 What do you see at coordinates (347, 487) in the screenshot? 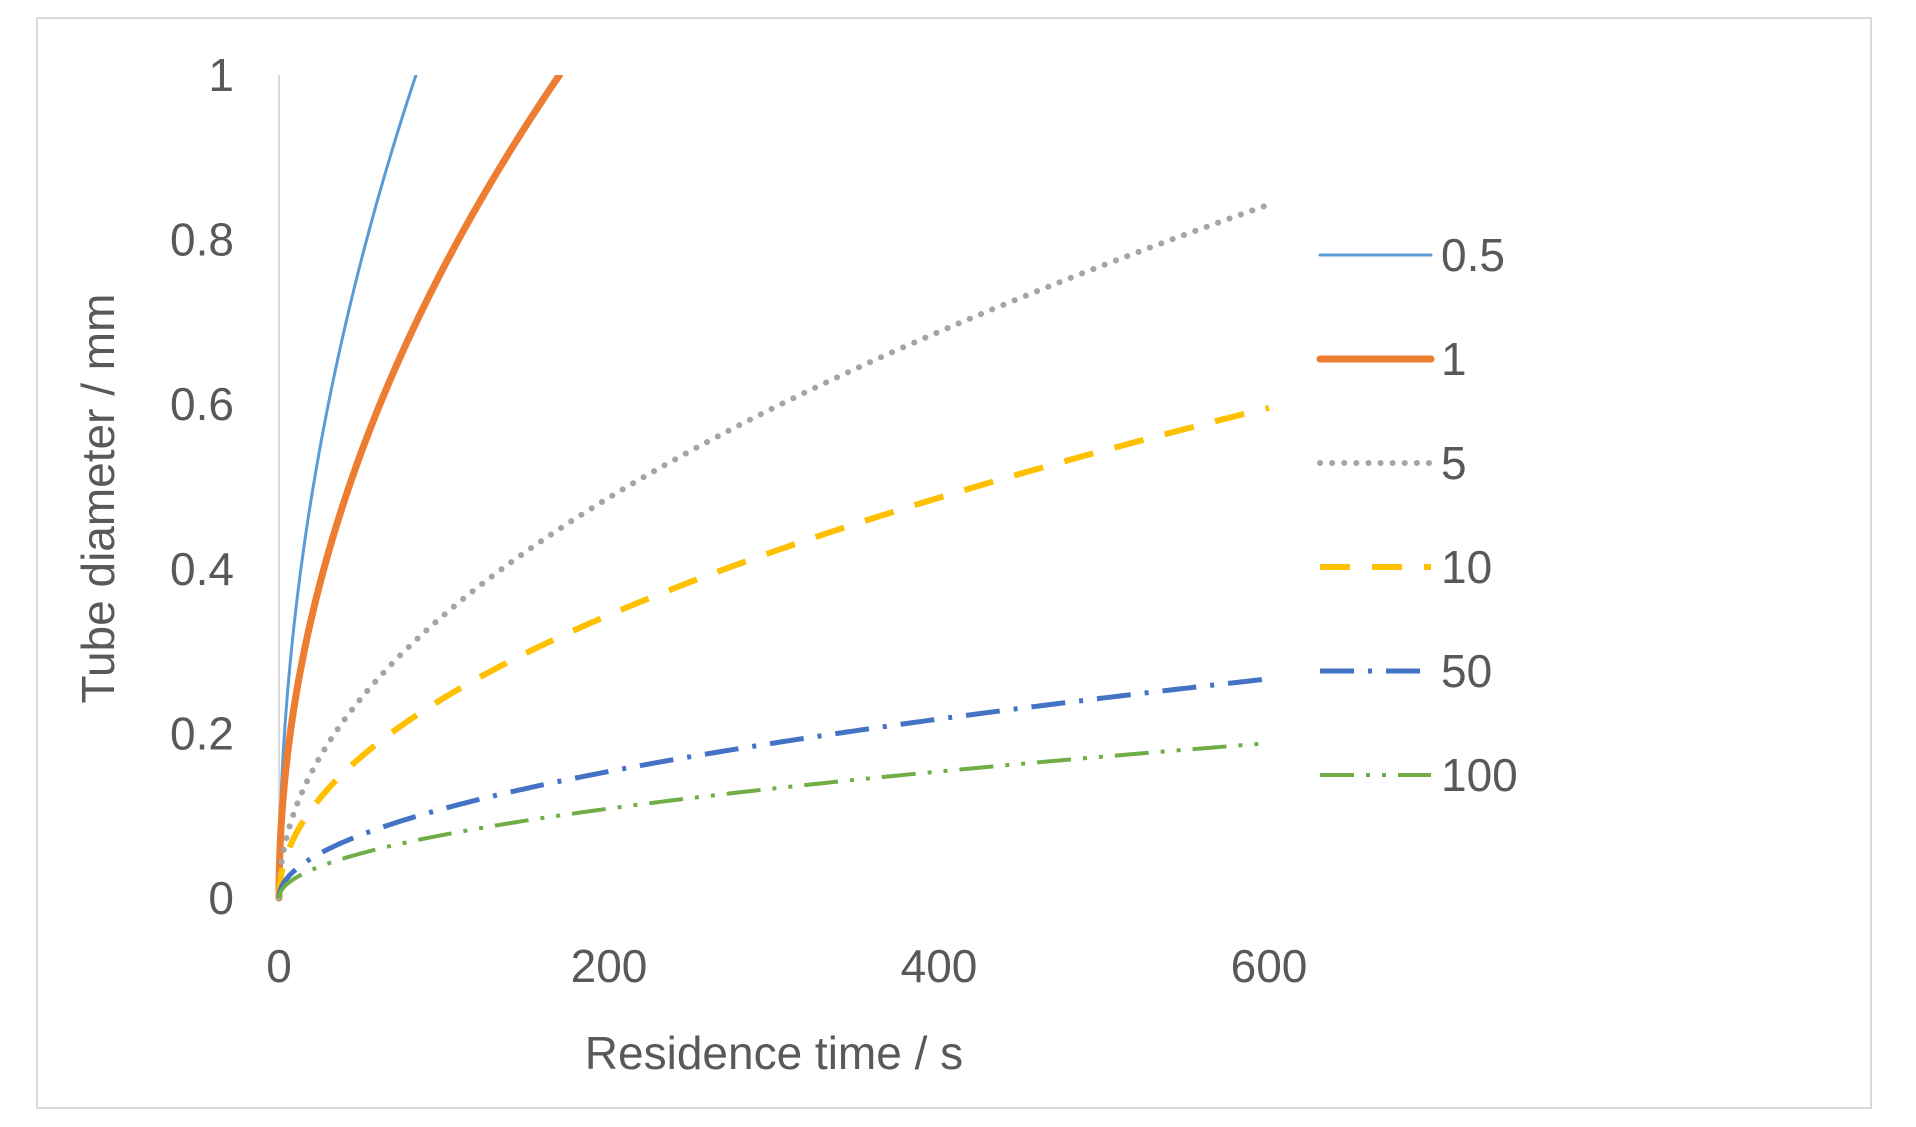
I see `series-line-0.5` at bounding box center [347, 487].